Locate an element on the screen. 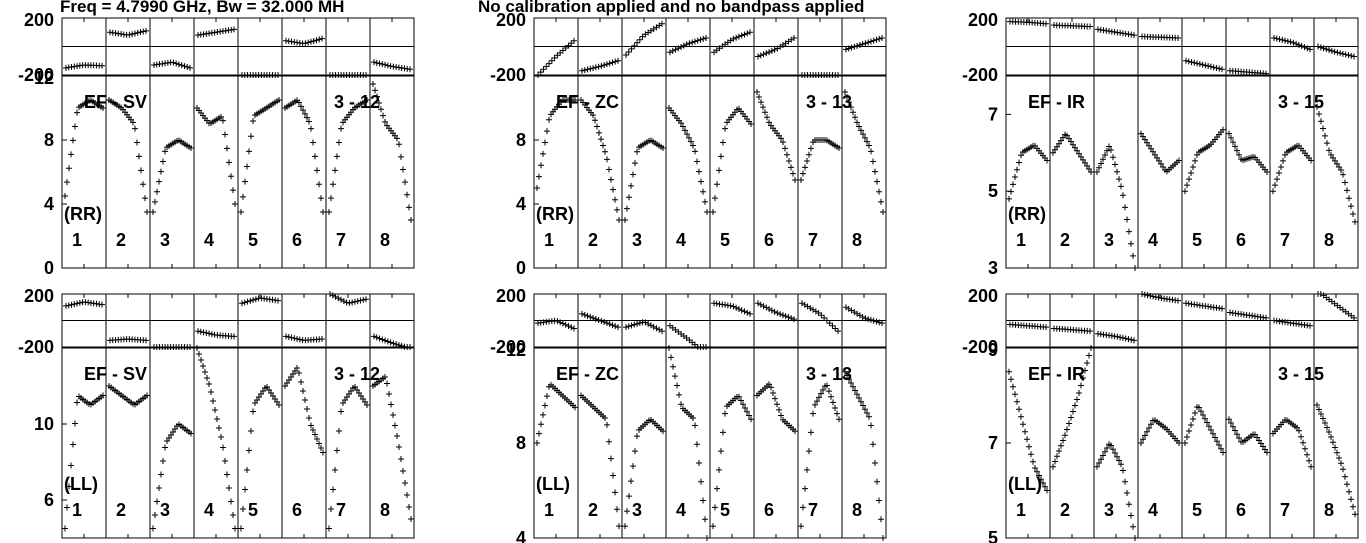 Image resolution: width=1366 pixels, height=543 pixels. phase-tick-label: 200 is located at coordinates (39, 20).